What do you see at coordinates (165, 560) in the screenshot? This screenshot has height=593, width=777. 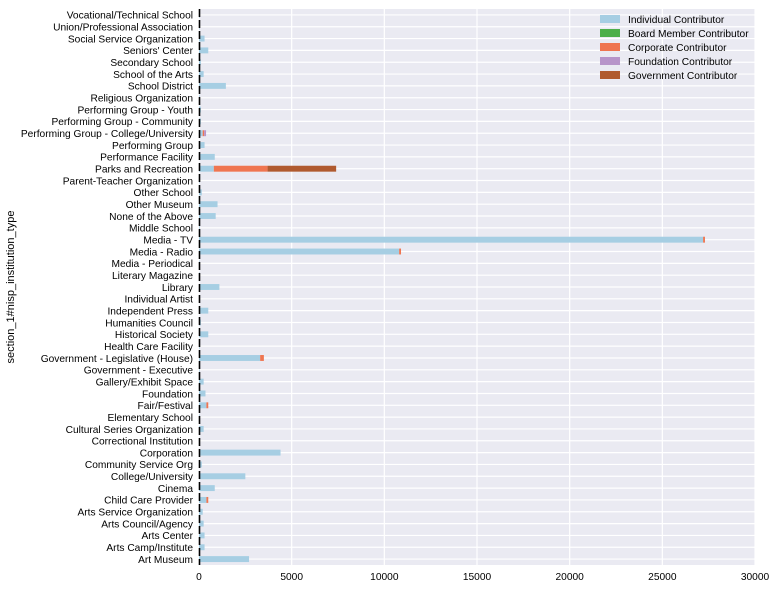 I see `y-tick-label: Art Museum` at bounding box center [165, 560].